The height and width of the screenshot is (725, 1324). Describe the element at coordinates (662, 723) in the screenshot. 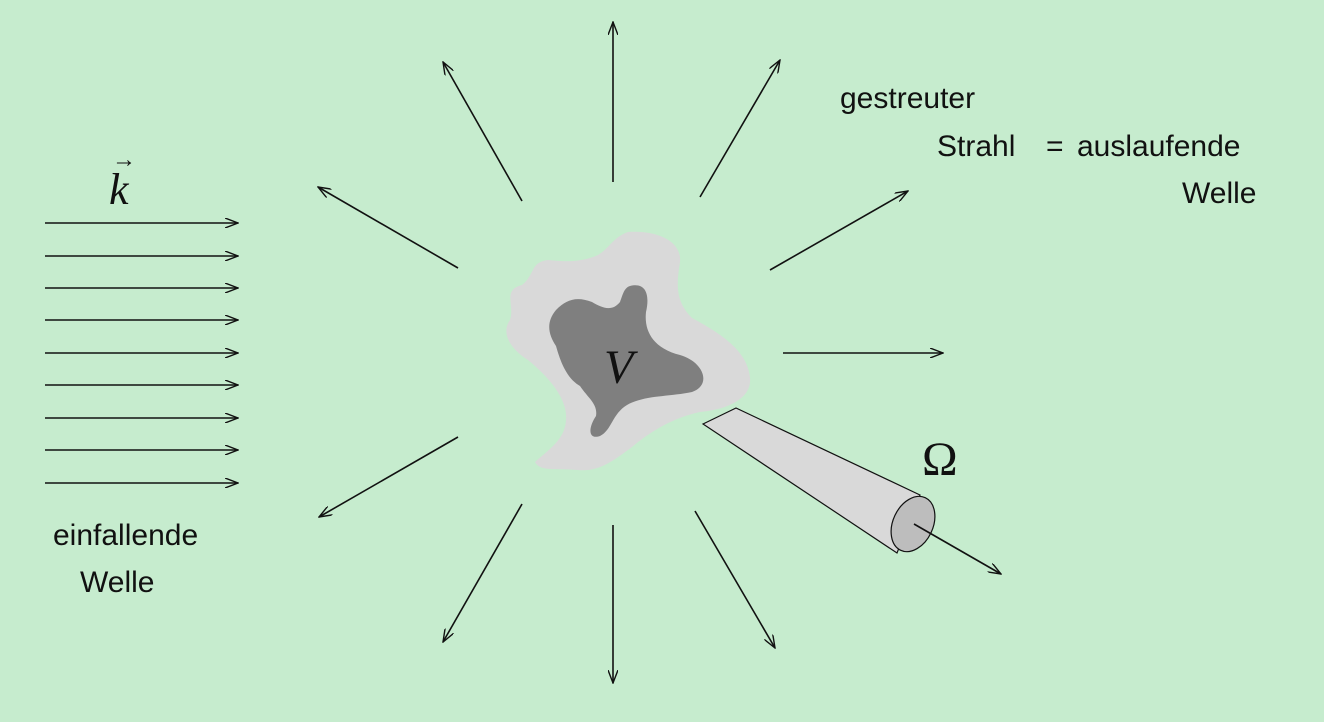

I see `bottom-strip` at that location.